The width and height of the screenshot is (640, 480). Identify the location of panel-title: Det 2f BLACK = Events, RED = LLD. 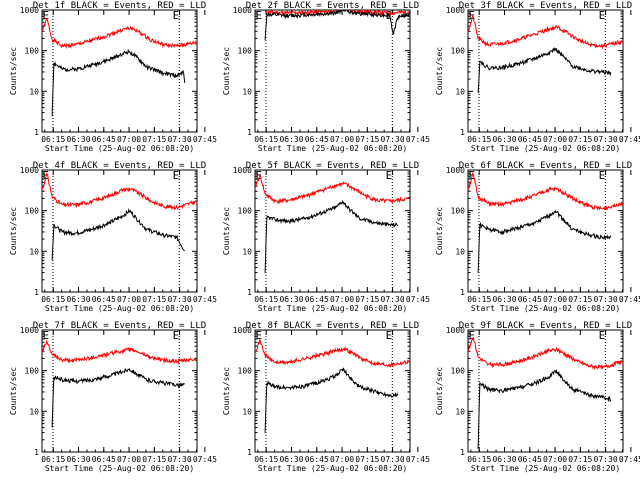
(332, 6).